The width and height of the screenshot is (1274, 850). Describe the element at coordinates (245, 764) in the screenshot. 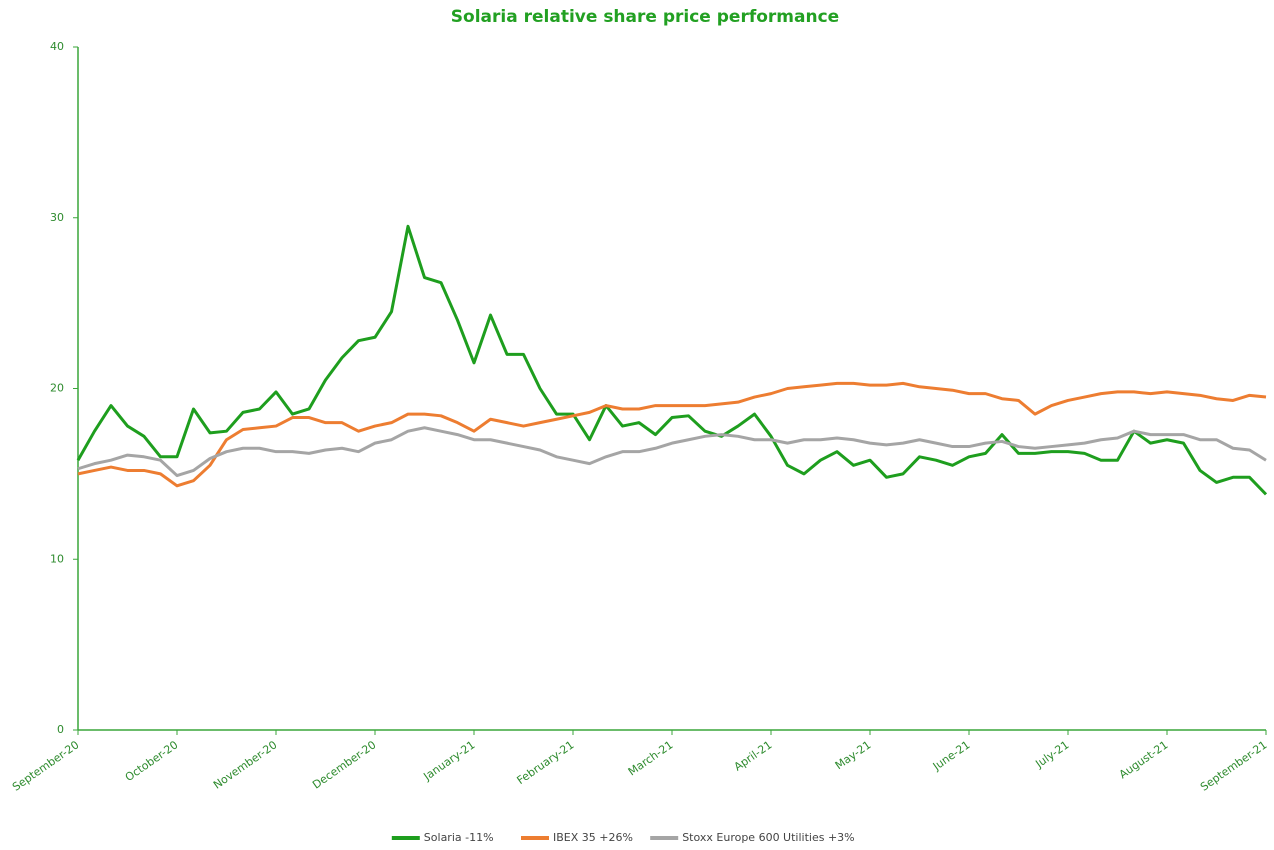

I see `x-tick-label: November-20` at that location.